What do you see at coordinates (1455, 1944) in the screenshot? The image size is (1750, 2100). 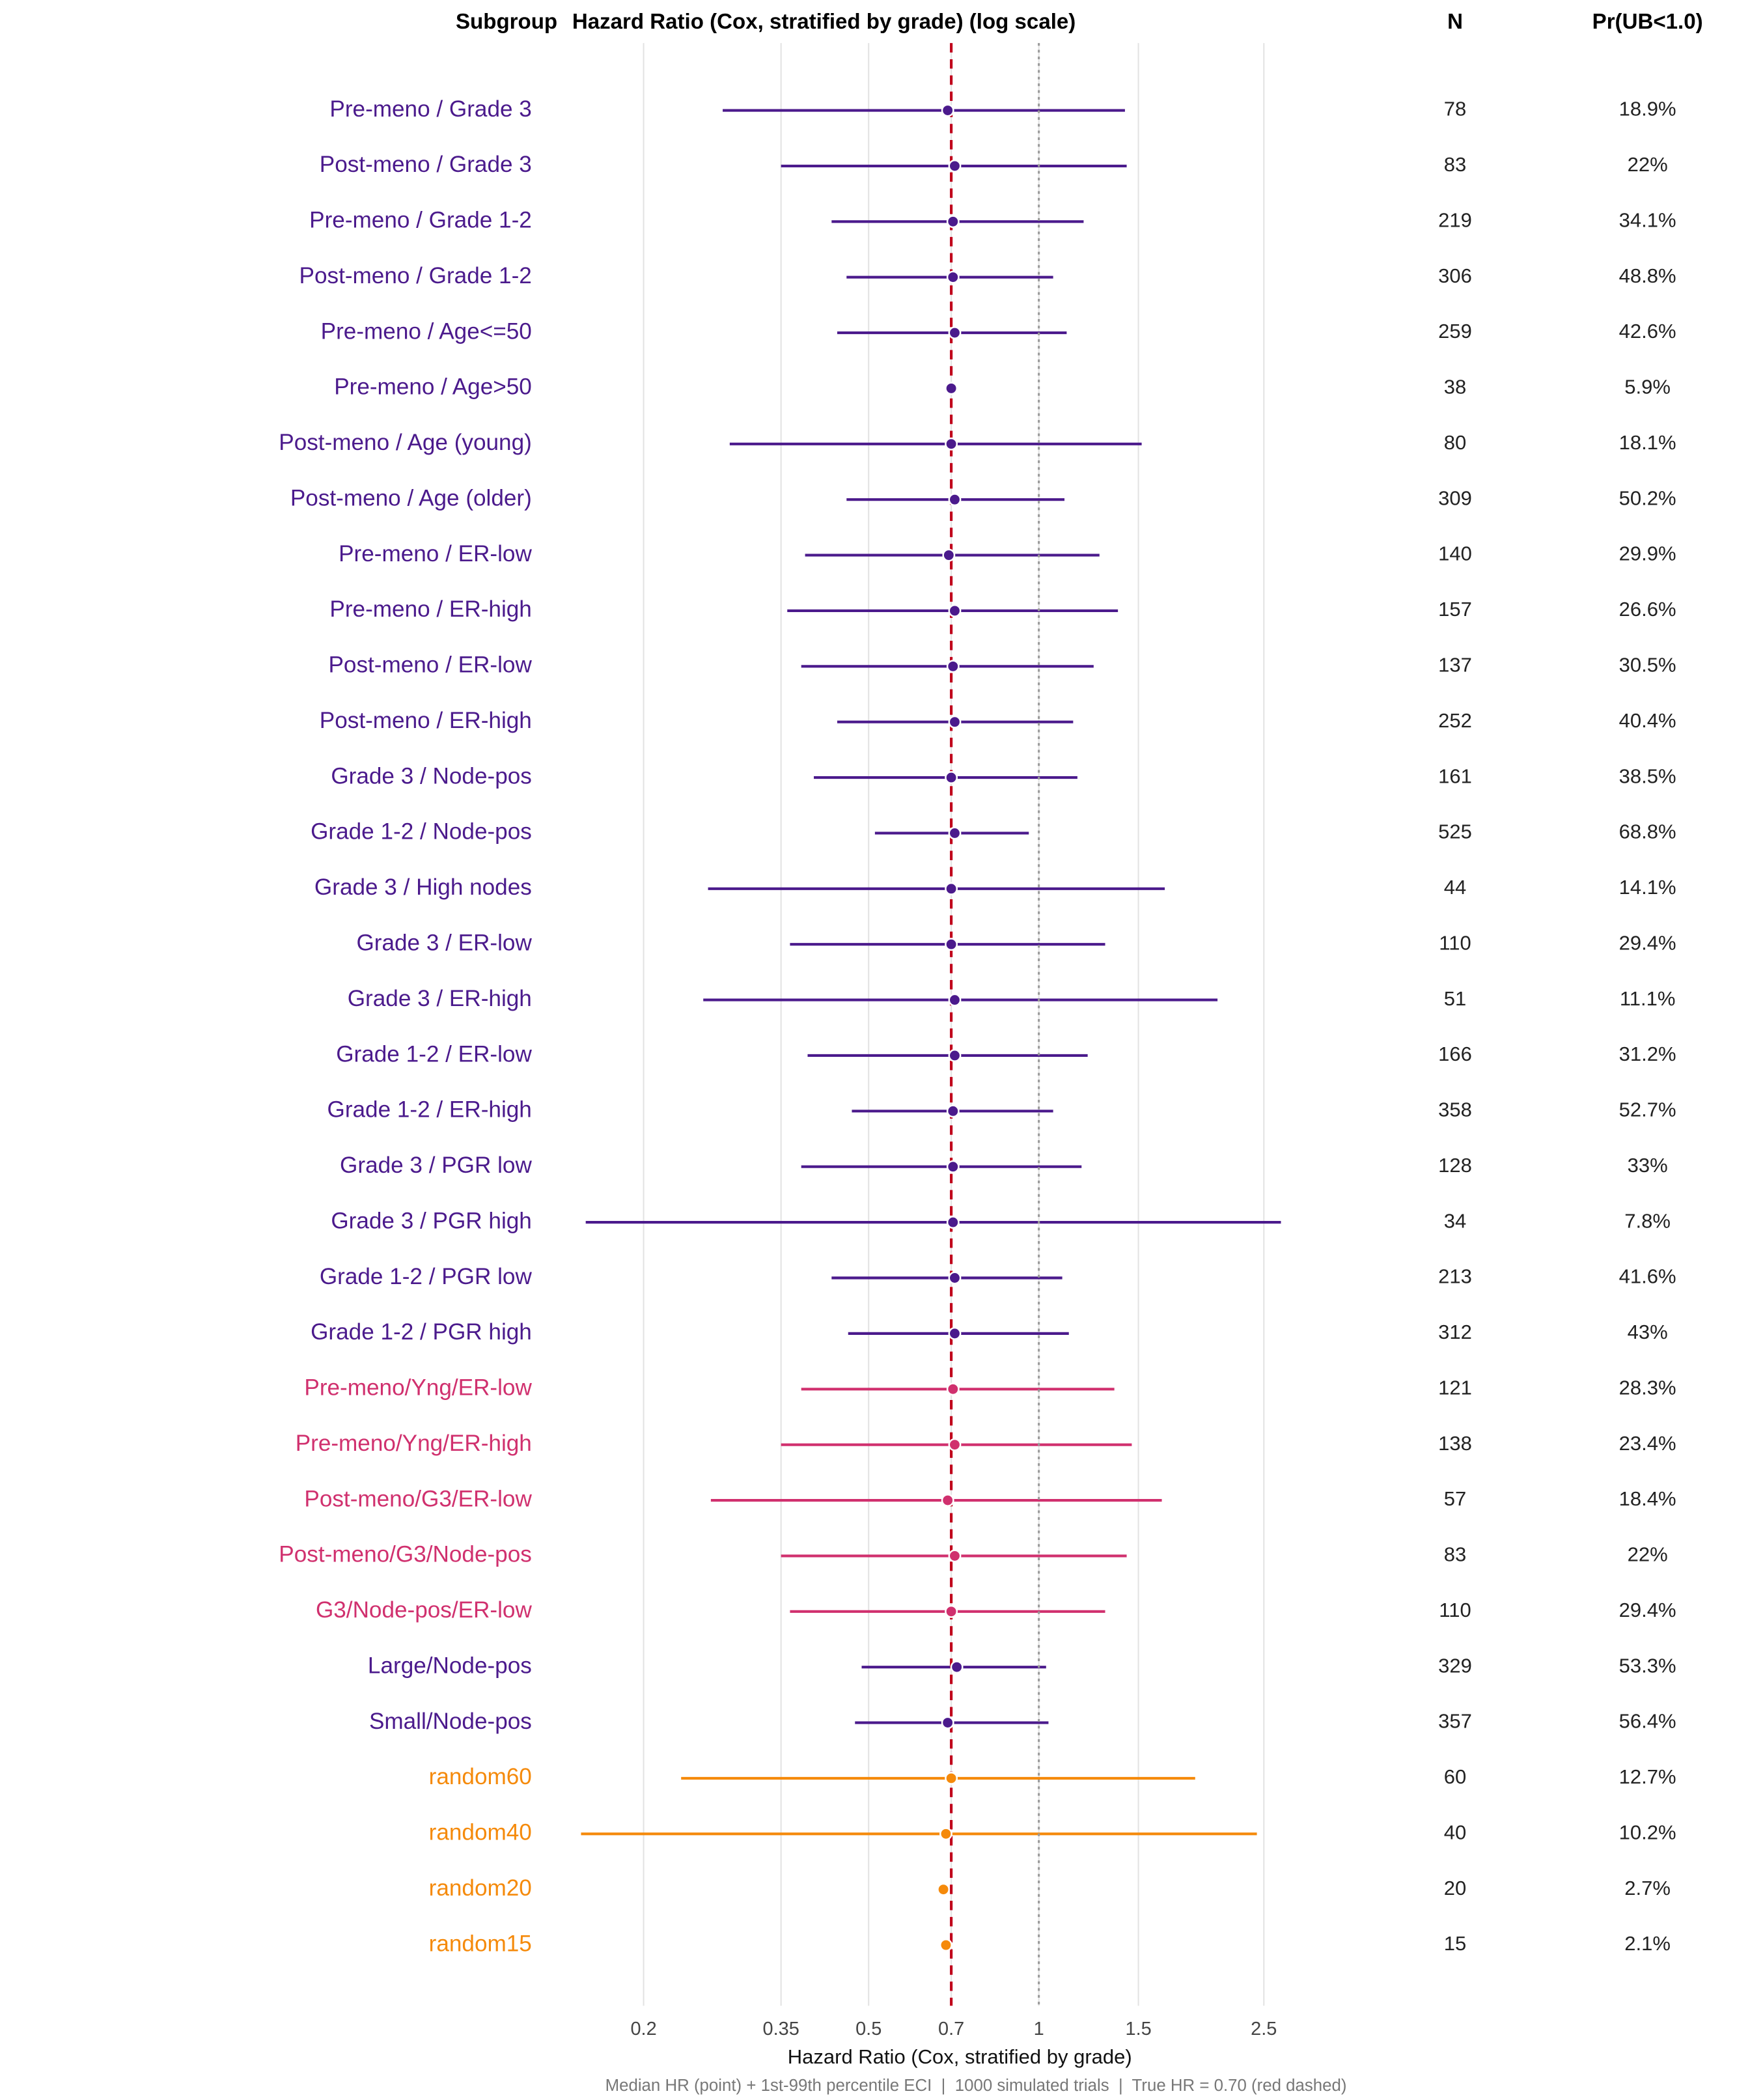 I see `n-value: 15` at bounding box center [1455, 1944].